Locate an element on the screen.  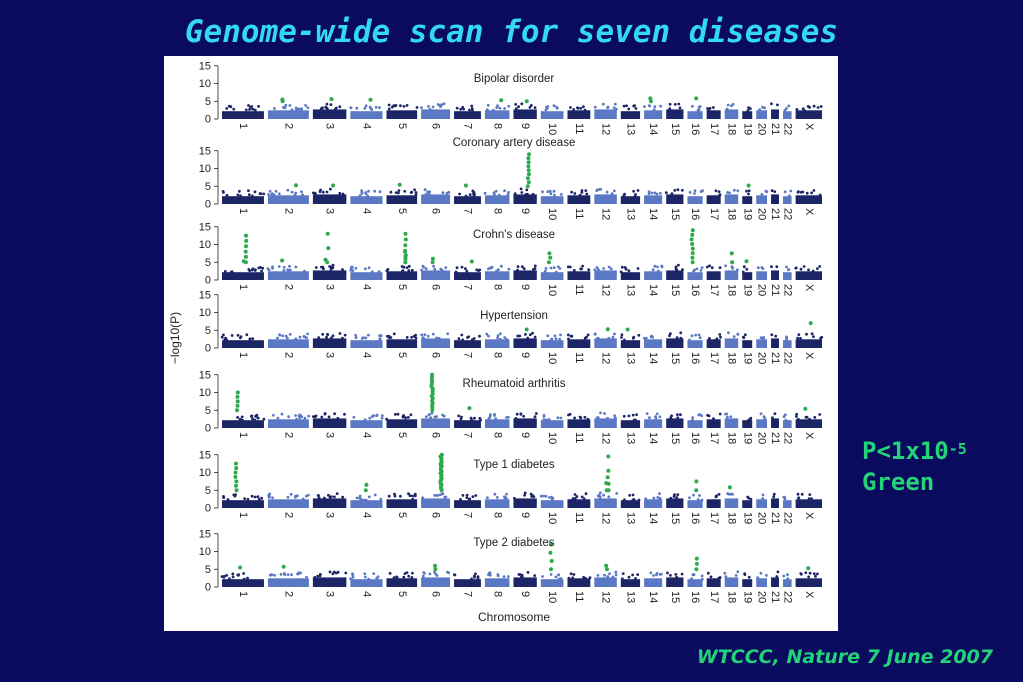
chromosome-label: 12 is located at coordinates (606, 290).